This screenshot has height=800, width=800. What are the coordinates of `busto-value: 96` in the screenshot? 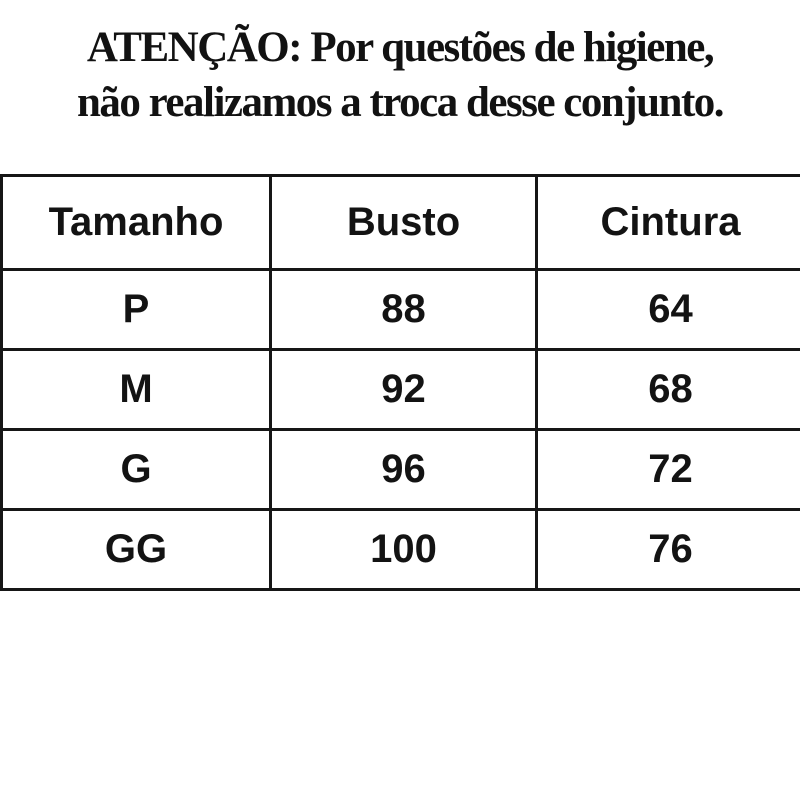 It's located at (403, 469).